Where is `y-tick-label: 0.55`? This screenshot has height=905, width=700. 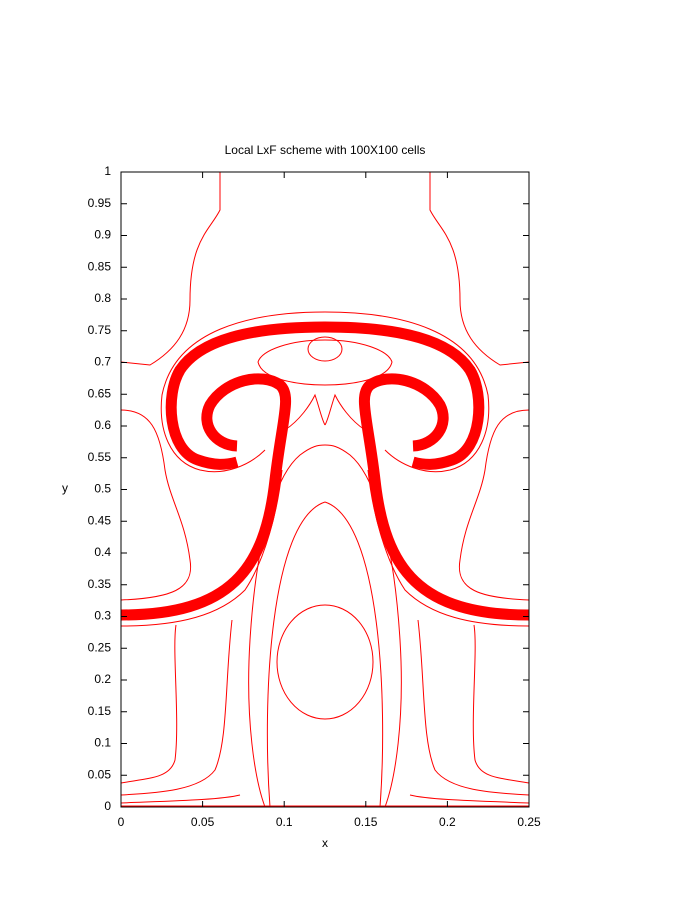 y-tick-label: 0.55 is located at coordinates (100, 457).